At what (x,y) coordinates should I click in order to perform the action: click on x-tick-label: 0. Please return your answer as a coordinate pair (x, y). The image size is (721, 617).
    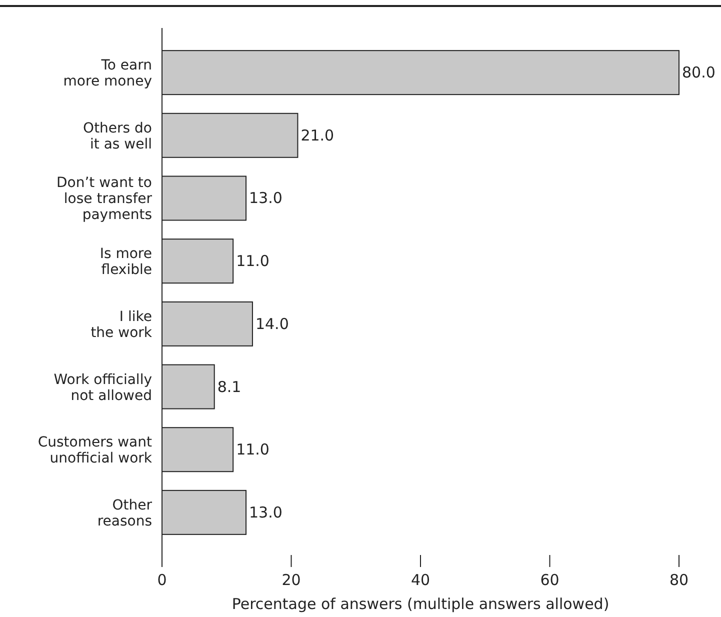
    Looking at the image, I should click on (162, 580).